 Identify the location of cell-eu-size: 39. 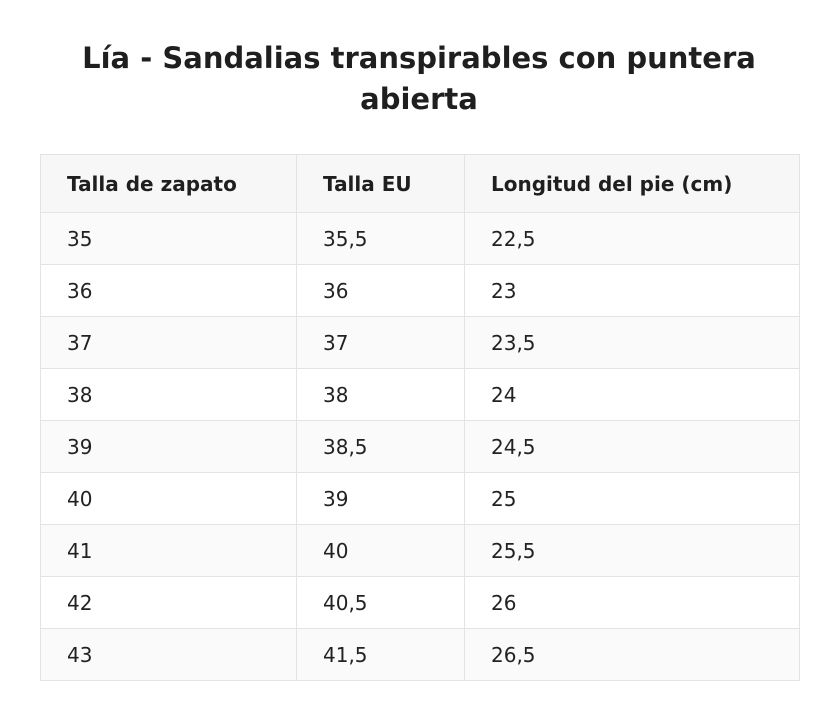
(380, 498).